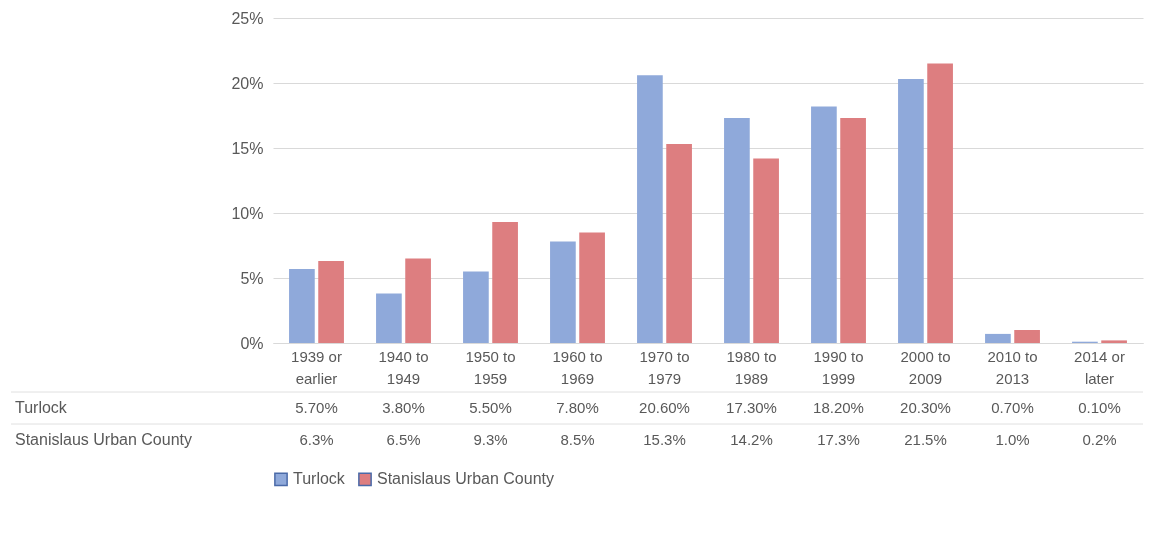  I want to click on data-label: 5.70%, so click(316, 407).